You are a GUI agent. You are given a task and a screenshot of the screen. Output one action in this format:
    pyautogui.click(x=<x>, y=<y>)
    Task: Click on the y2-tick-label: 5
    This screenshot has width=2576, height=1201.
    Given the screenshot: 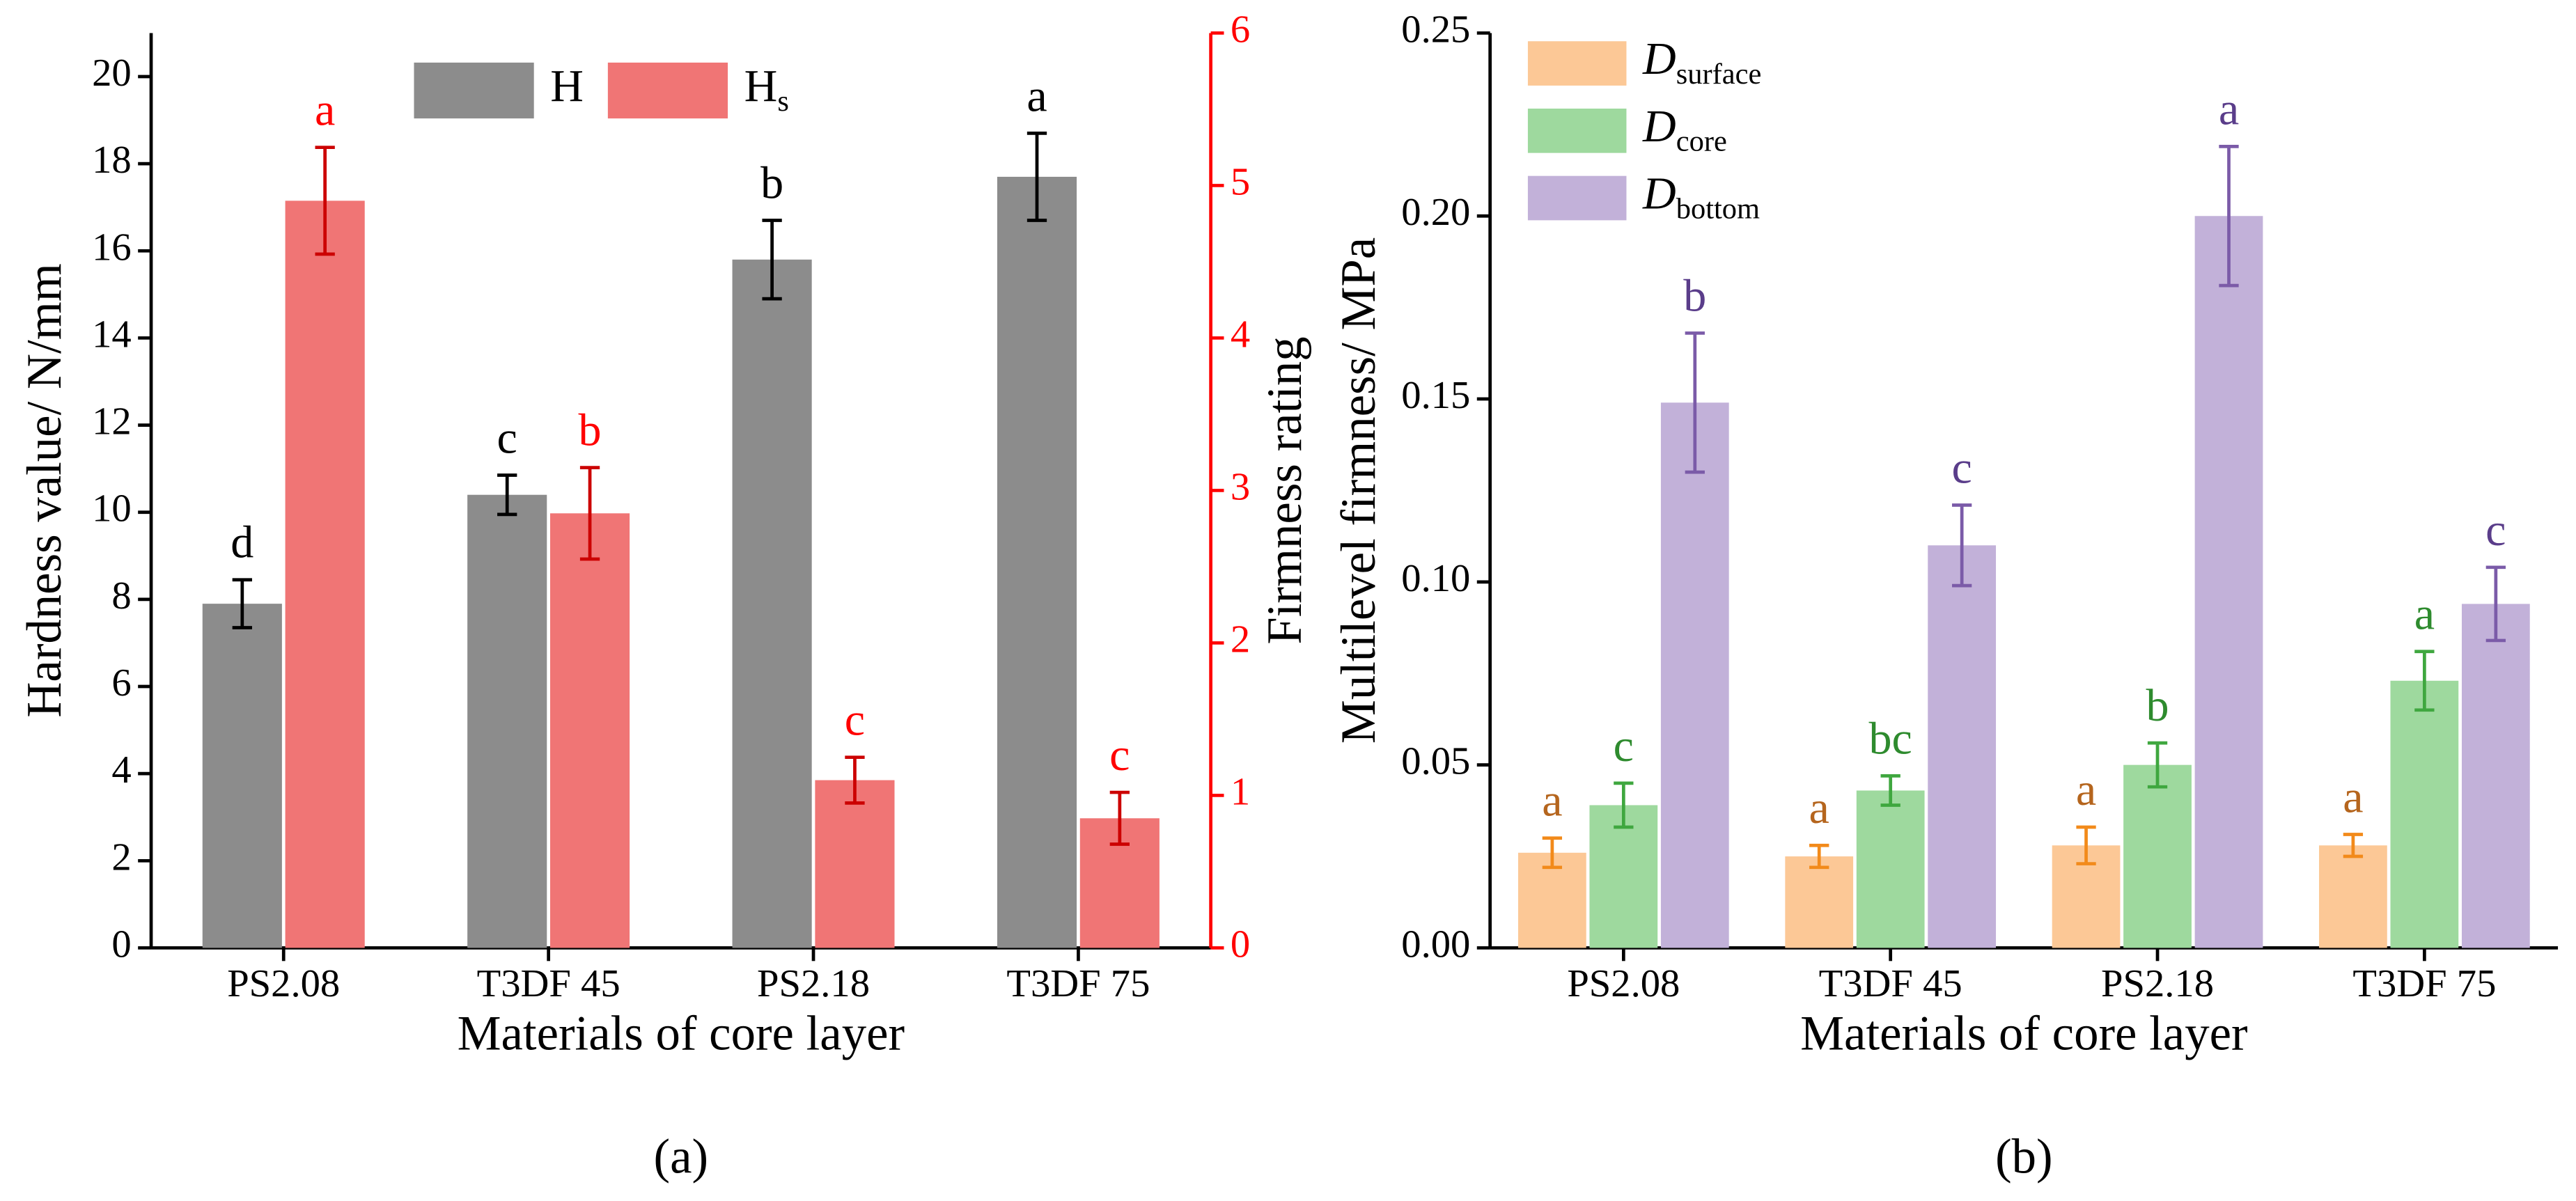 What is the action you would take?
    pyautogui.click(x=1240, y=182)
    